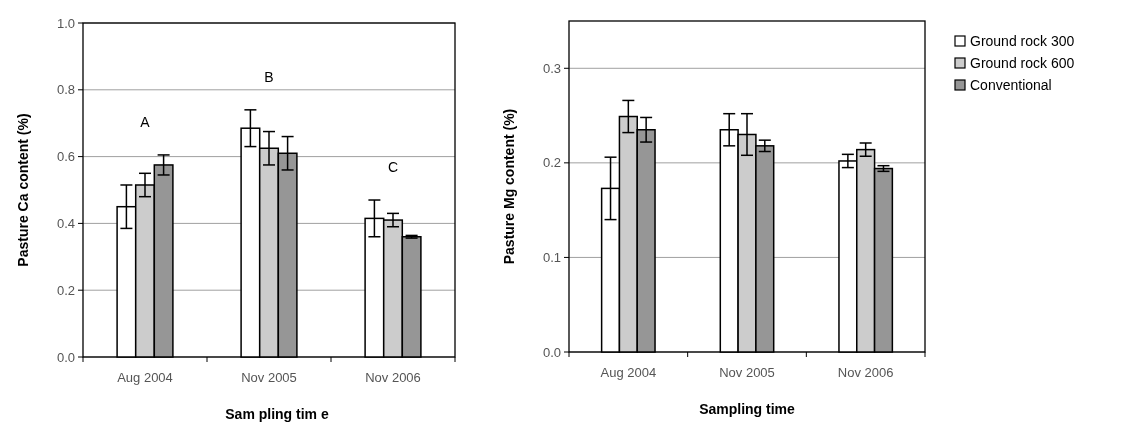 This screenshot has height=423, width=1127. I want to click on y-tick-label: 0.3, so click(551, 68).